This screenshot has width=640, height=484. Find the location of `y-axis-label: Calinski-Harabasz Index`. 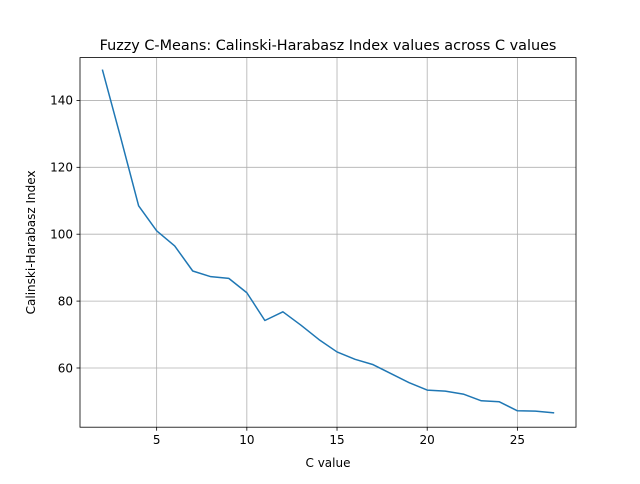

y-axis-label: Calinski-Harabasz Index is located at coordinates (31, 242).